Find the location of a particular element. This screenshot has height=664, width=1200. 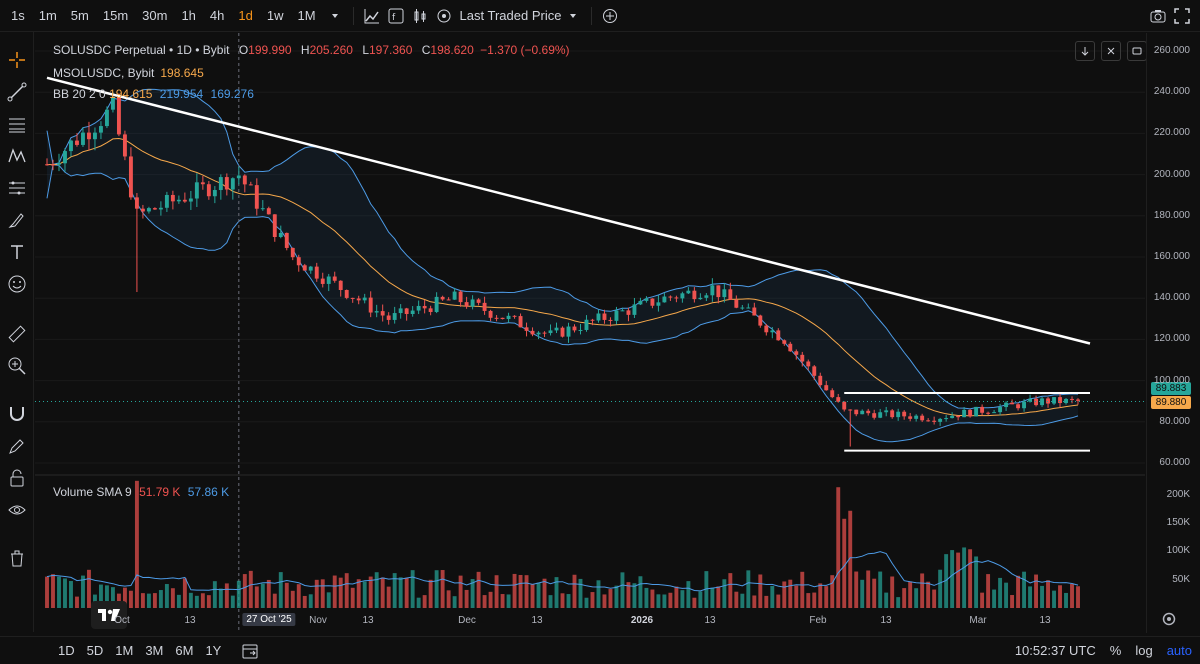

emoji-icon is located at coordinates (17, 284).